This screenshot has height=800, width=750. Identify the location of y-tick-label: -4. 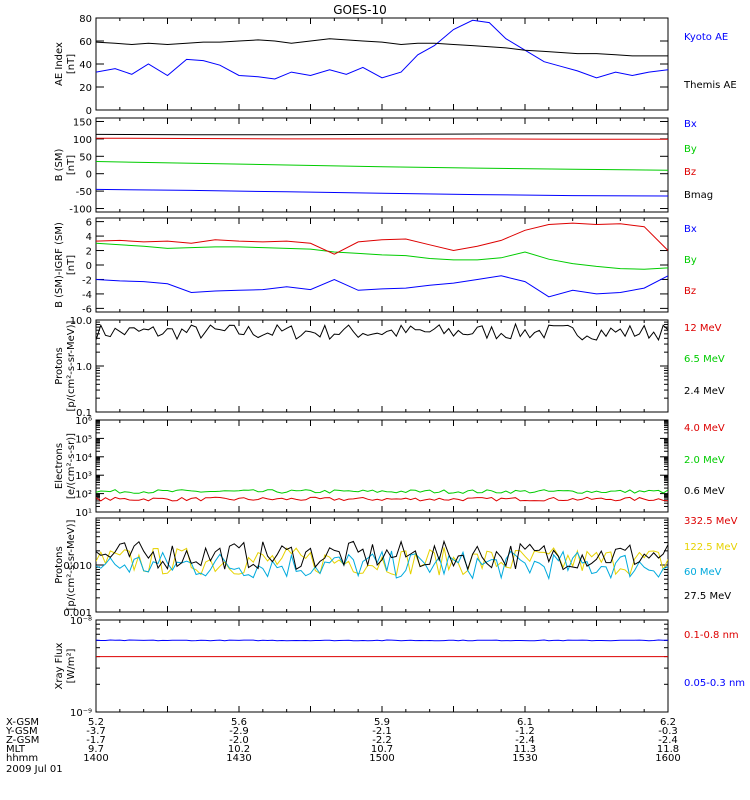
(87, 295).